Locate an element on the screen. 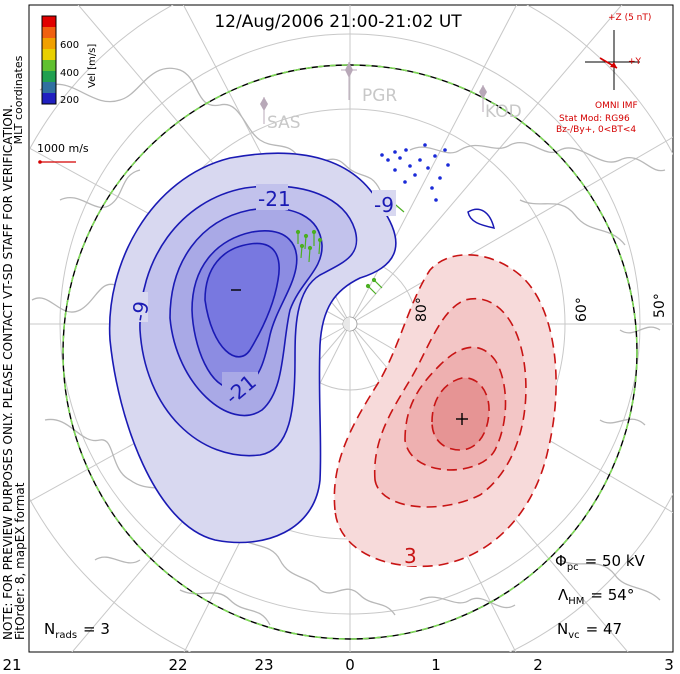 The image size is (680, 674). contour-label: 3 is located at coordinates (410, 556).